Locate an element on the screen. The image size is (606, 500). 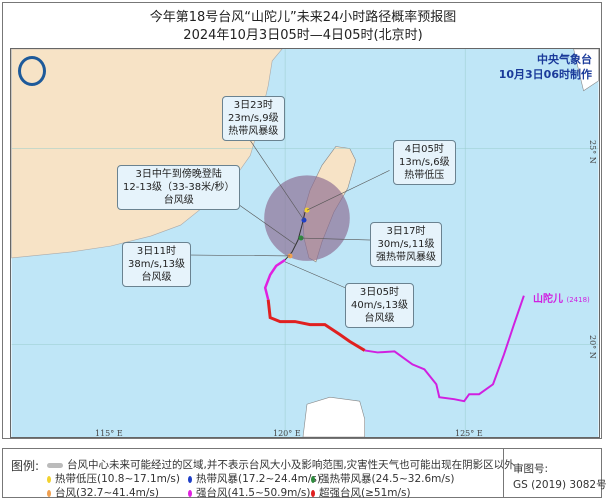
lon-120: 120° E is located at coordinates (287, 433).